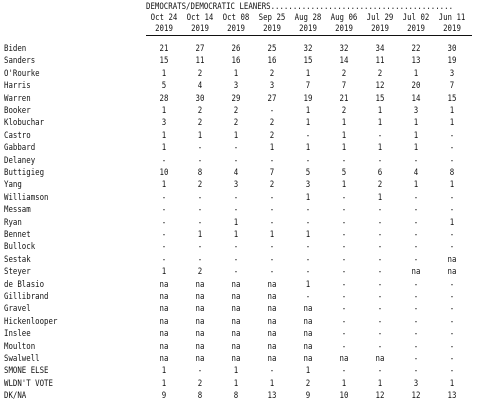  Describe the element at coordinates (31, 321) in the screenshot. I see `row-label: Hickenlooper` at that location.